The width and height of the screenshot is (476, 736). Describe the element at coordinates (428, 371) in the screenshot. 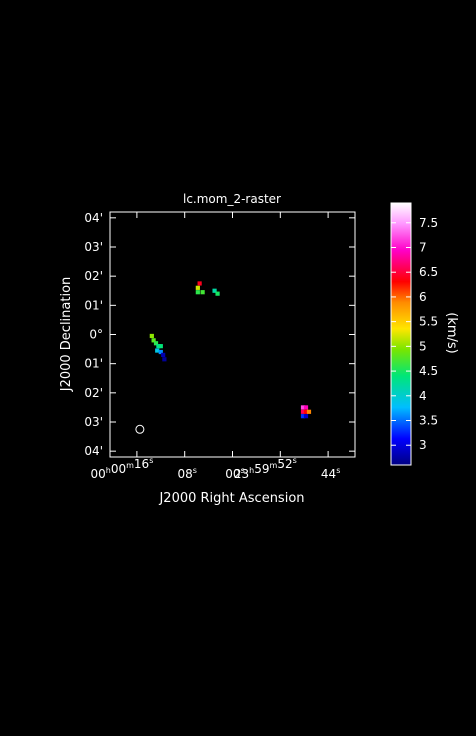

I see `colorbar-tick-label: 4.5` at that location.